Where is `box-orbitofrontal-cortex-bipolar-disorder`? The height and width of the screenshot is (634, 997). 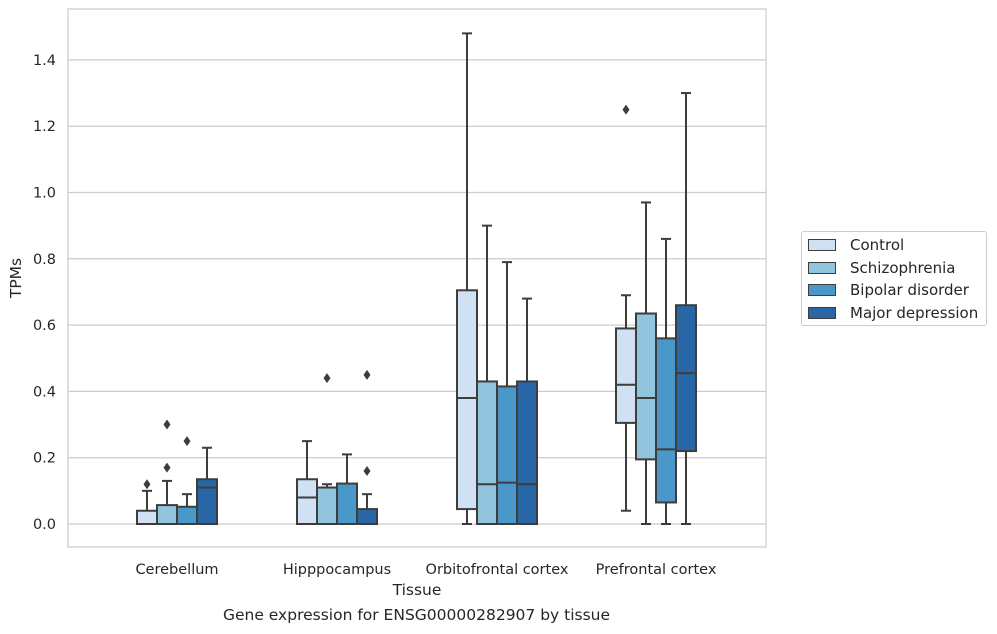 box-orbitofrontal-cortex-bipolar-disorder is located at coordinates (507, 393).